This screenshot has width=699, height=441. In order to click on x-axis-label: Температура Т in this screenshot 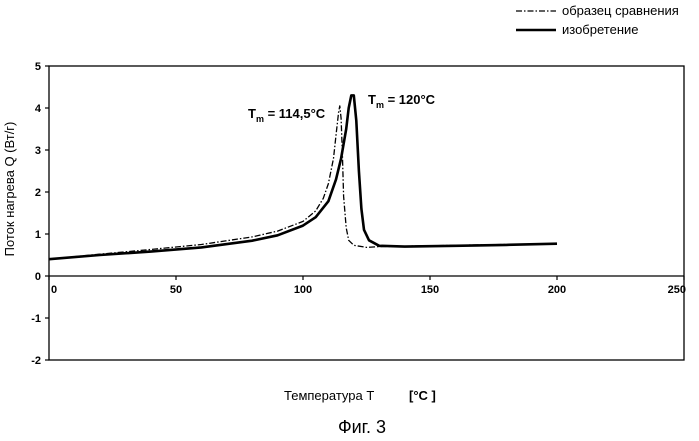, I will do `click(329, 395)`.